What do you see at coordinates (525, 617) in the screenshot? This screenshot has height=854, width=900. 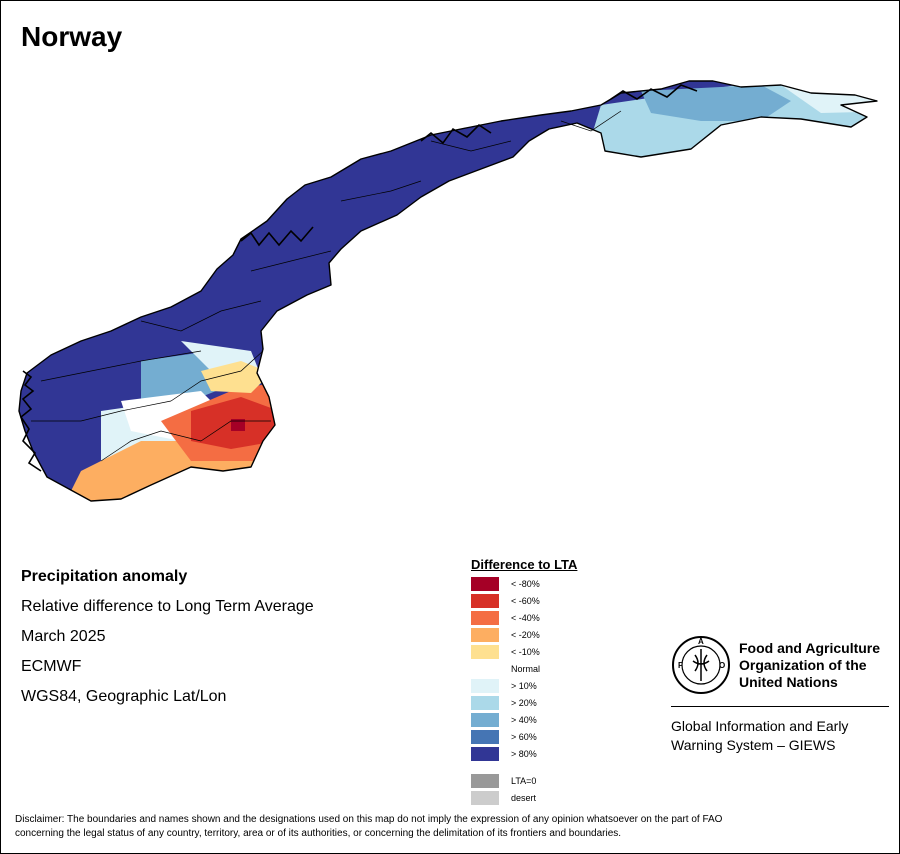 I see `legend-label: < -40%` at bounding box center [525, 617].